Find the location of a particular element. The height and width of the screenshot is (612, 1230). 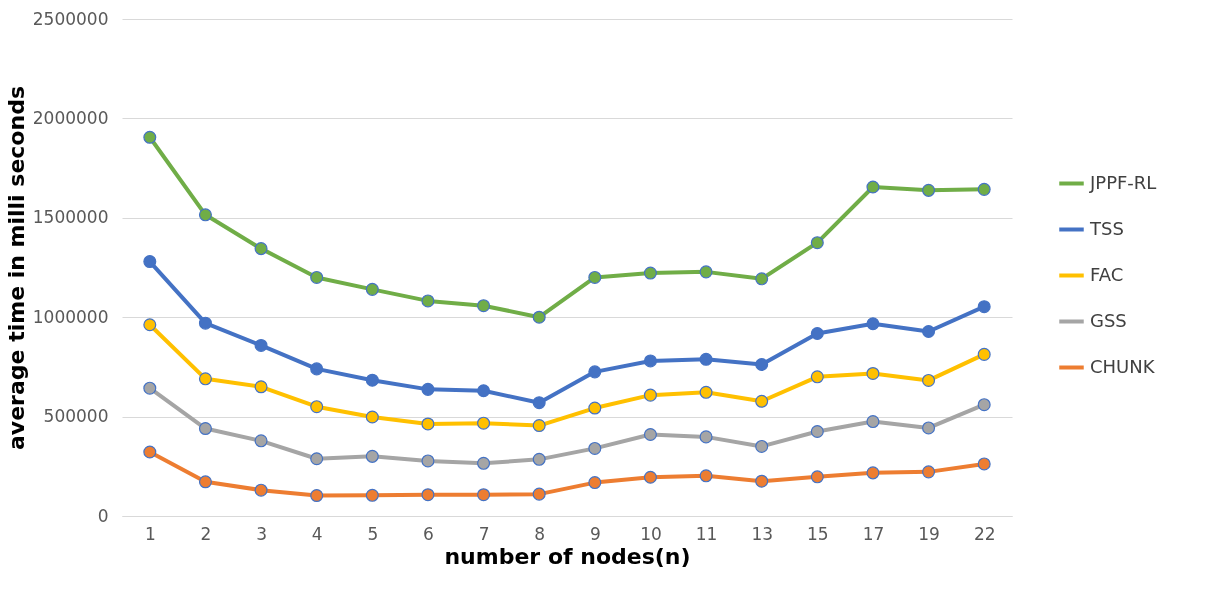

y-tick-label: 1000000 is located at coordinates (70, 316).